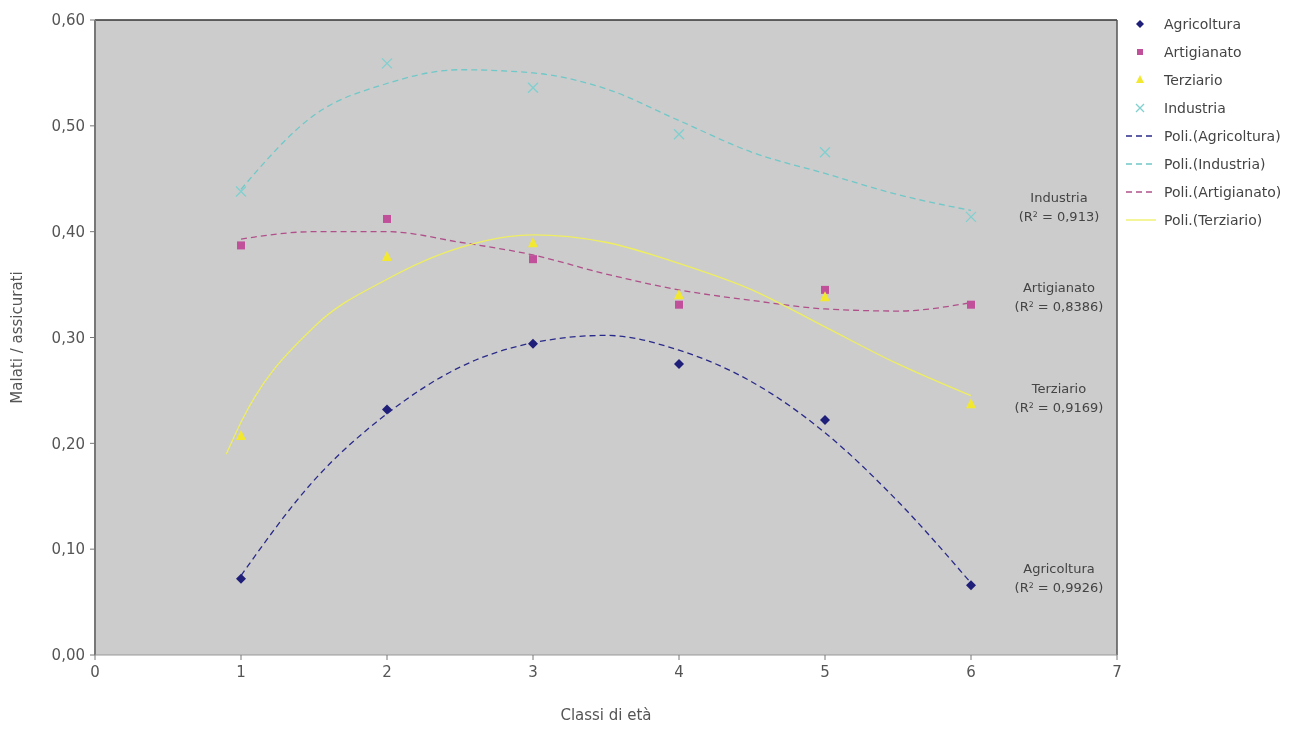  What do you see at coordinates (17, 337) in the screenshot?
I see `y-axis-title: Malati / assicurati` at bounding box center [17, 337].